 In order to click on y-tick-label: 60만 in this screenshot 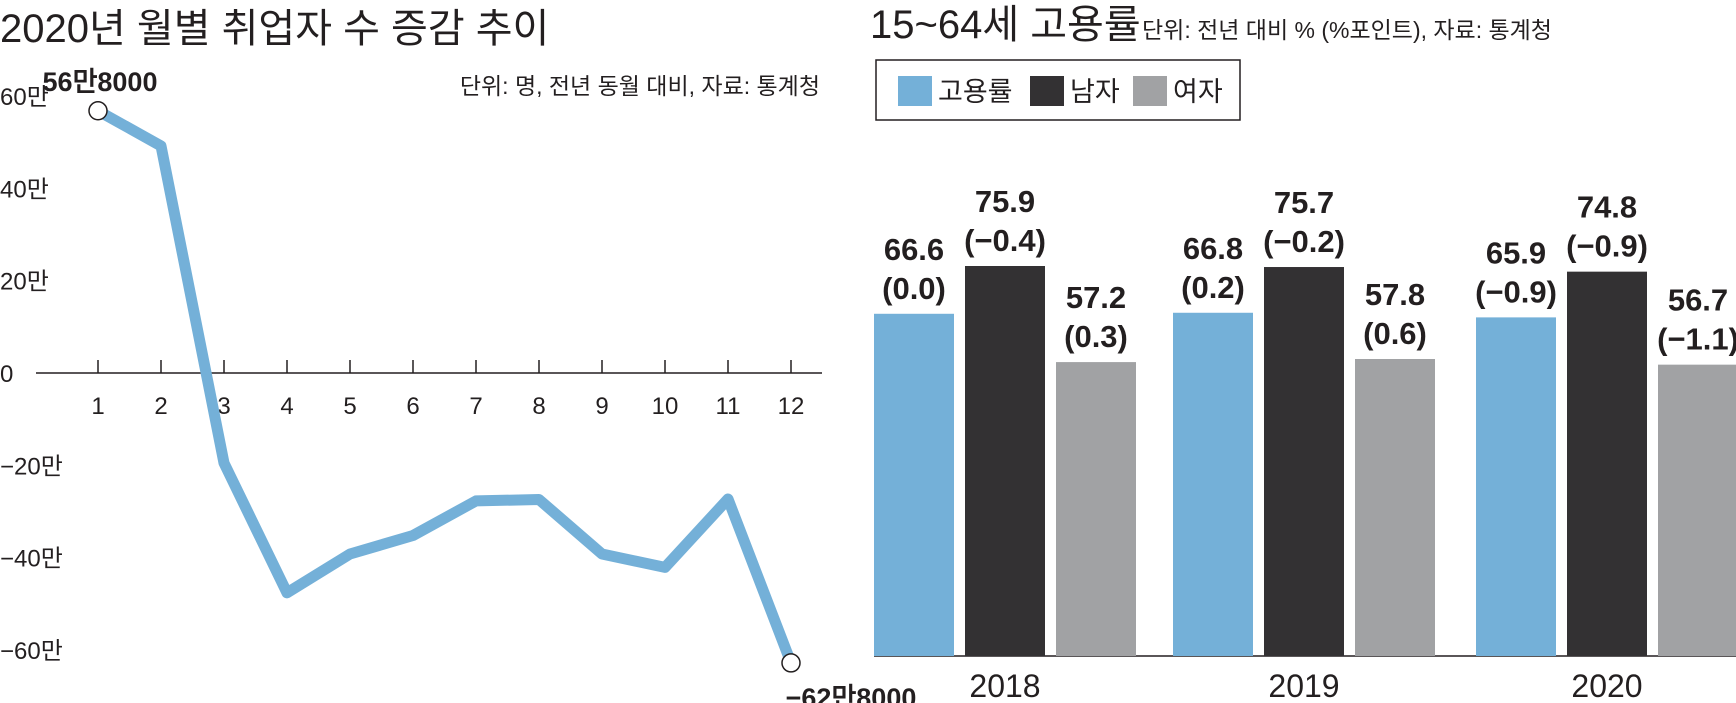, I will do `click(24, 97)`.